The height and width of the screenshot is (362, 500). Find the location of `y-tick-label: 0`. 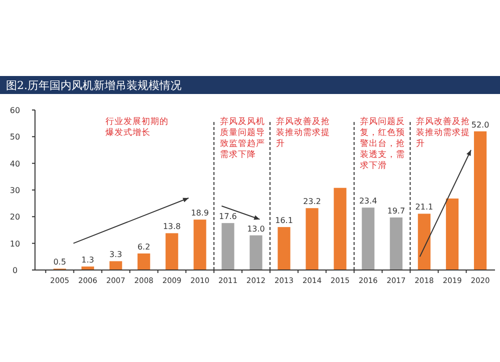

y-tick-label: 0 is located at coordinates (15, 270).